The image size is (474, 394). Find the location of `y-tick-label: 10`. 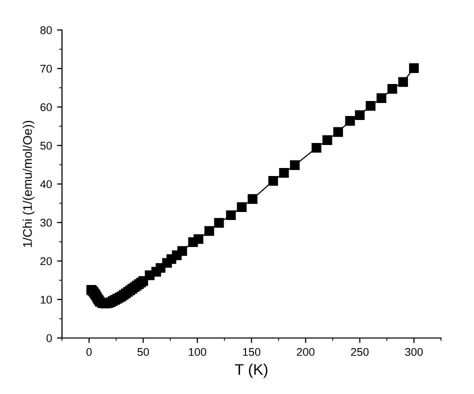

y-tick-label: 10 is located at coordinates (46, 300).